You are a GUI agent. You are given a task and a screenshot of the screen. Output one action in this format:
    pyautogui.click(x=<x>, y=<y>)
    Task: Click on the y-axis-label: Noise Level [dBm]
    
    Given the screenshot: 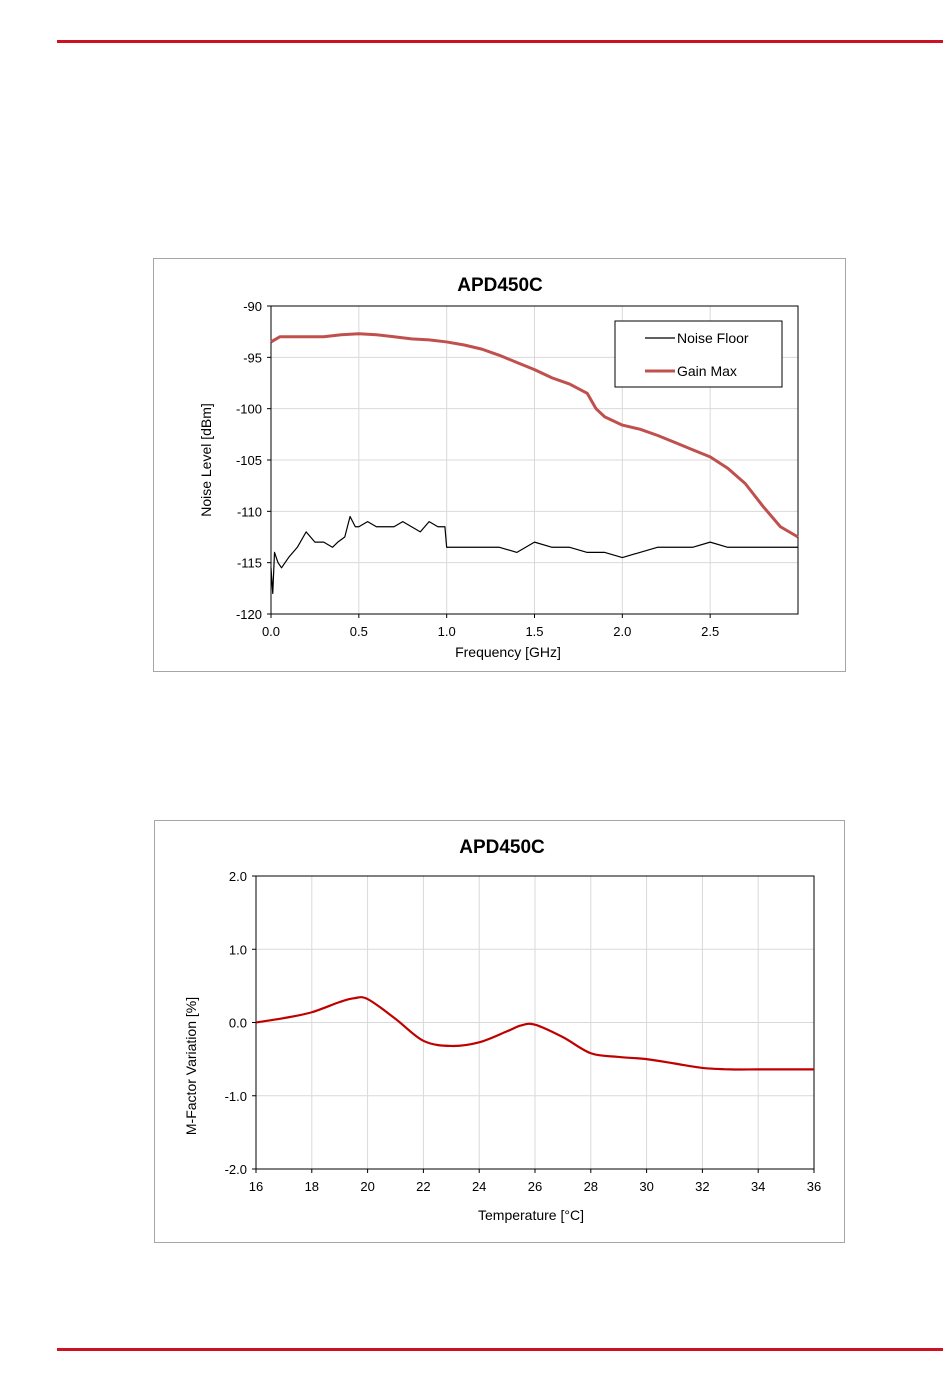 What is the action you would take?
    pyautogui.click(x=206, y=460)
    